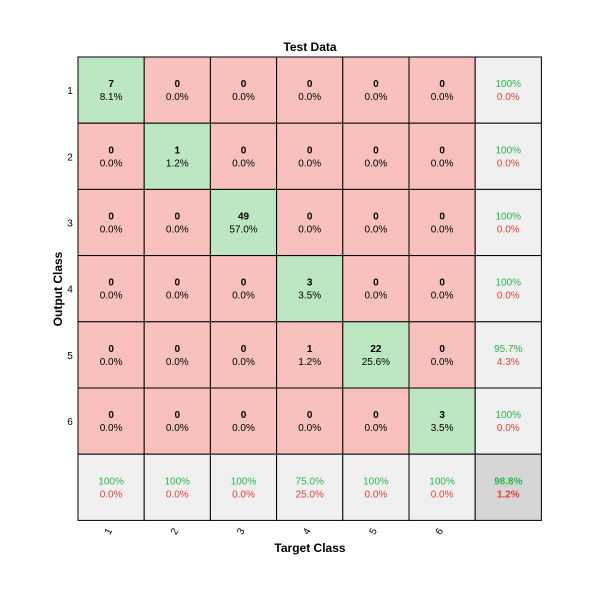 The width and height of the screenshot is (600, 605). I want to click on matrix-cell-bottom-label: 25.6%, so click(376, 362).